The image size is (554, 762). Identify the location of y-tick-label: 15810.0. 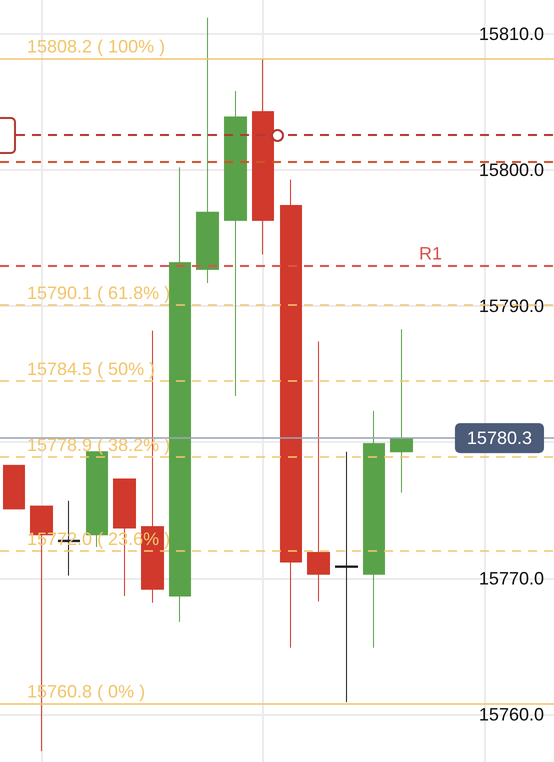
(511, 34).